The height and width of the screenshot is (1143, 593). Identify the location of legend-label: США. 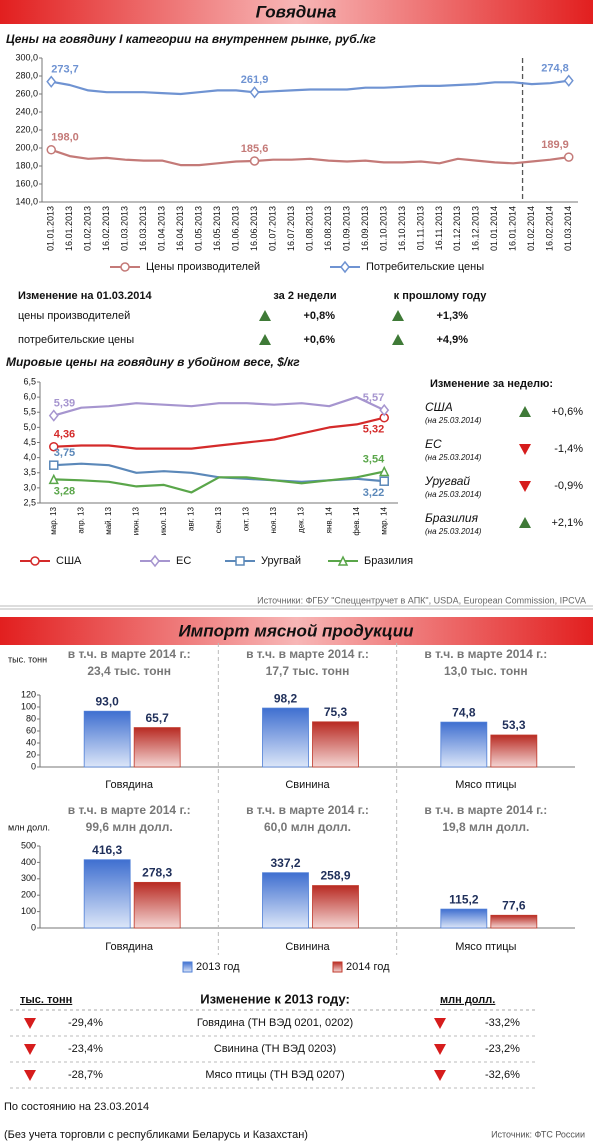
(69, 561).